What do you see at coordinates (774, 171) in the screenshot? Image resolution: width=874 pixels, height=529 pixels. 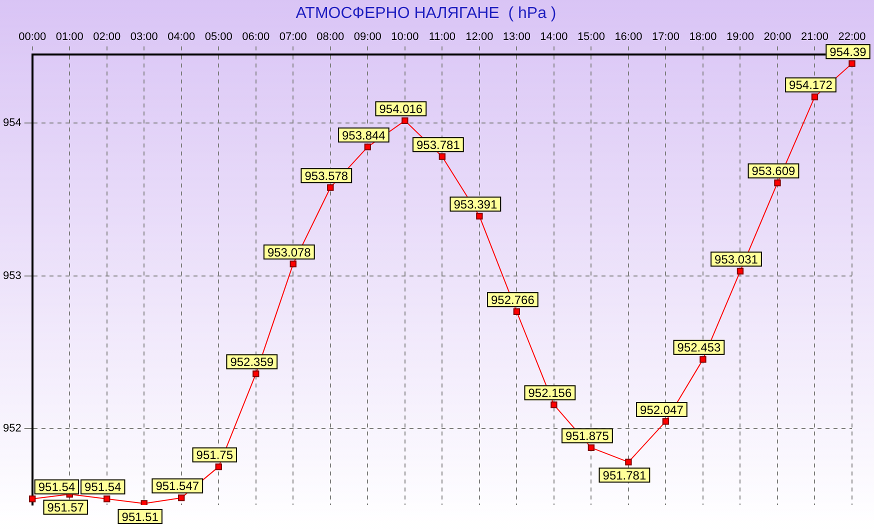 I see `data-label: 953.609` at bounding box center [774, 171].